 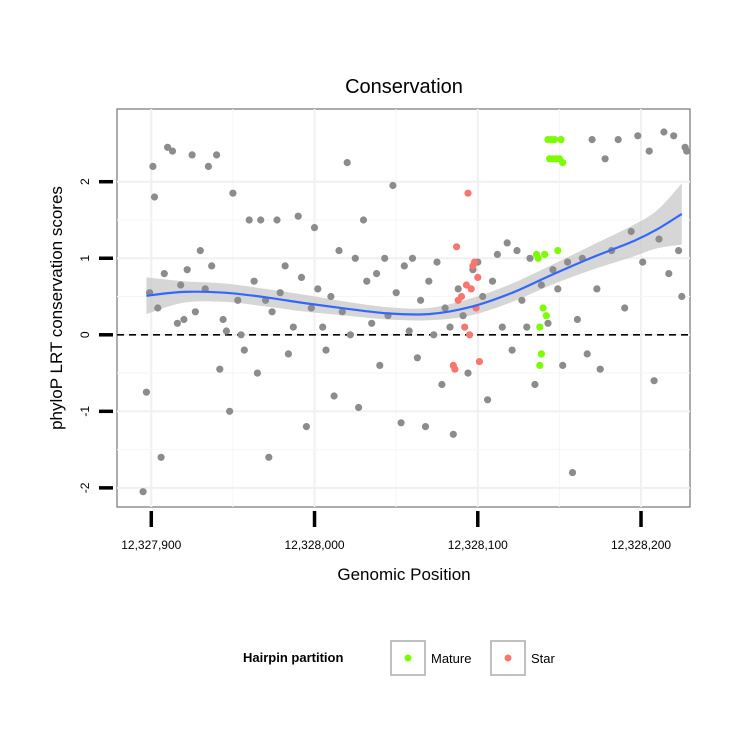 I want to click on legend-key-mature, so click(x=408, y=658).